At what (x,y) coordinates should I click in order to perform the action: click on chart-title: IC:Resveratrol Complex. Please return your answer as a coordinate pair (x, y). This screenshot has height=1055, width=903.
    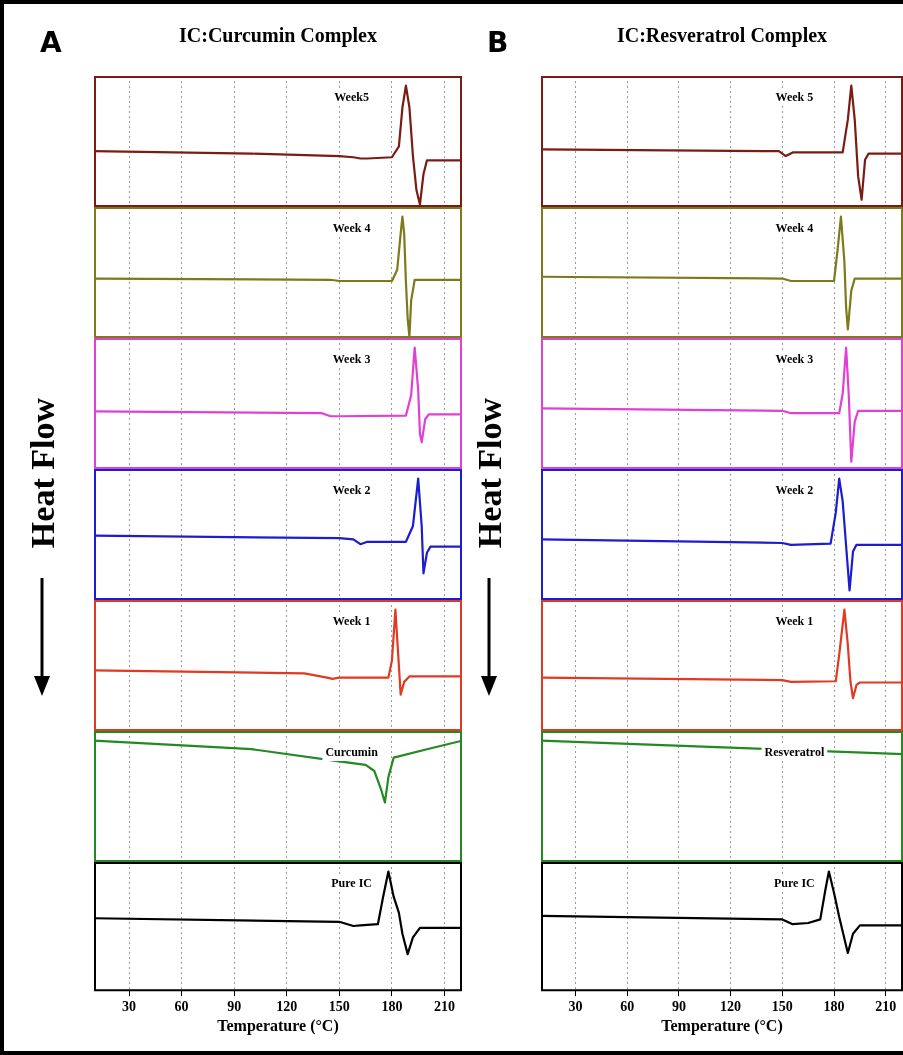
    Looking at the image, I should click on (722, 35).